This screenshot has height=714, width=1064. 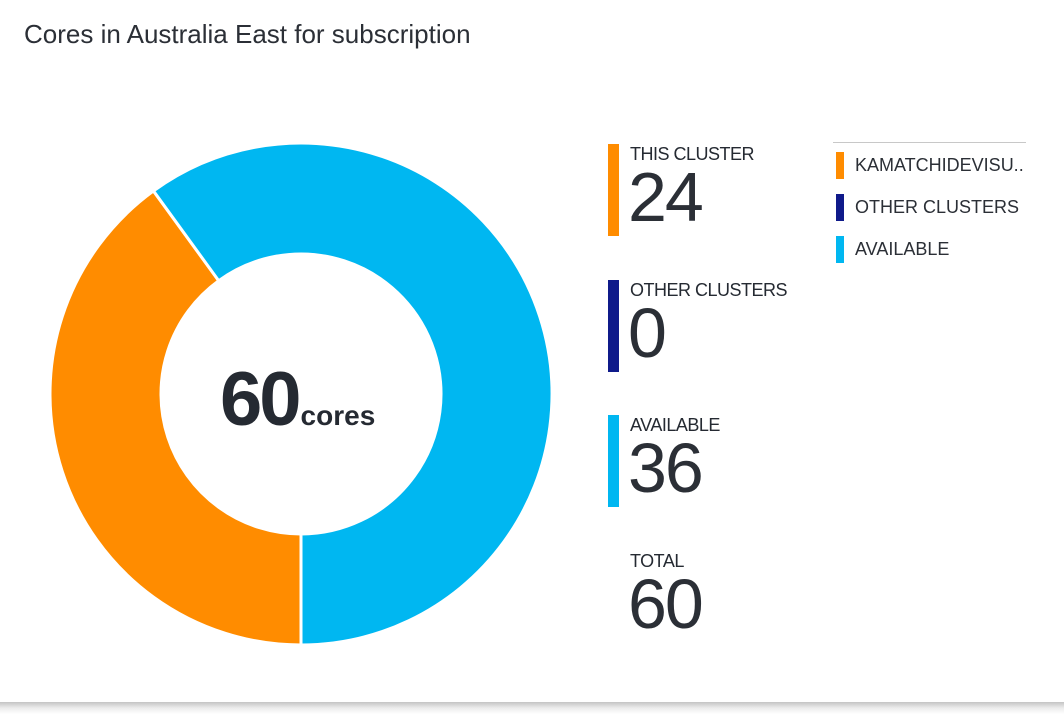 What do you see at coordinates (532, 708) in the screenshot?
I see `bottom-divider` at bounding box center [532, 708].